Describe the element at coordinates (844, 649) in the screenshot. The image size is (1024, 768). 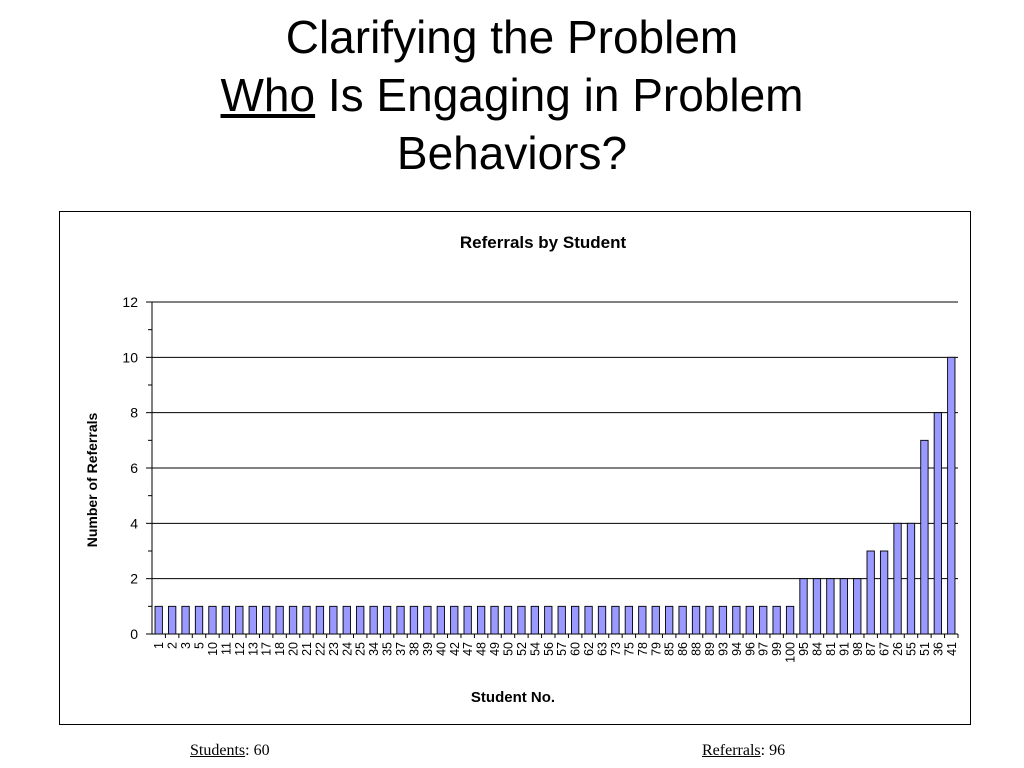
I see `x-tick-label-91: 91` at that location.